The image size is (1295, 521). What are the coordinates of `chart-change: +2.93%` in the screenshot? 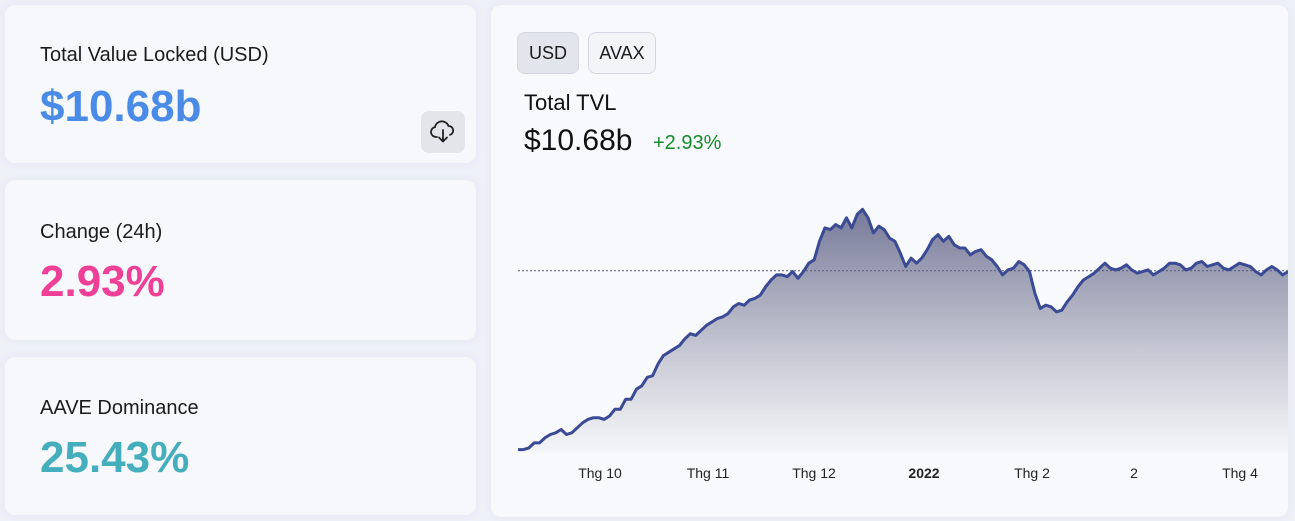 It's located at (687, 143).